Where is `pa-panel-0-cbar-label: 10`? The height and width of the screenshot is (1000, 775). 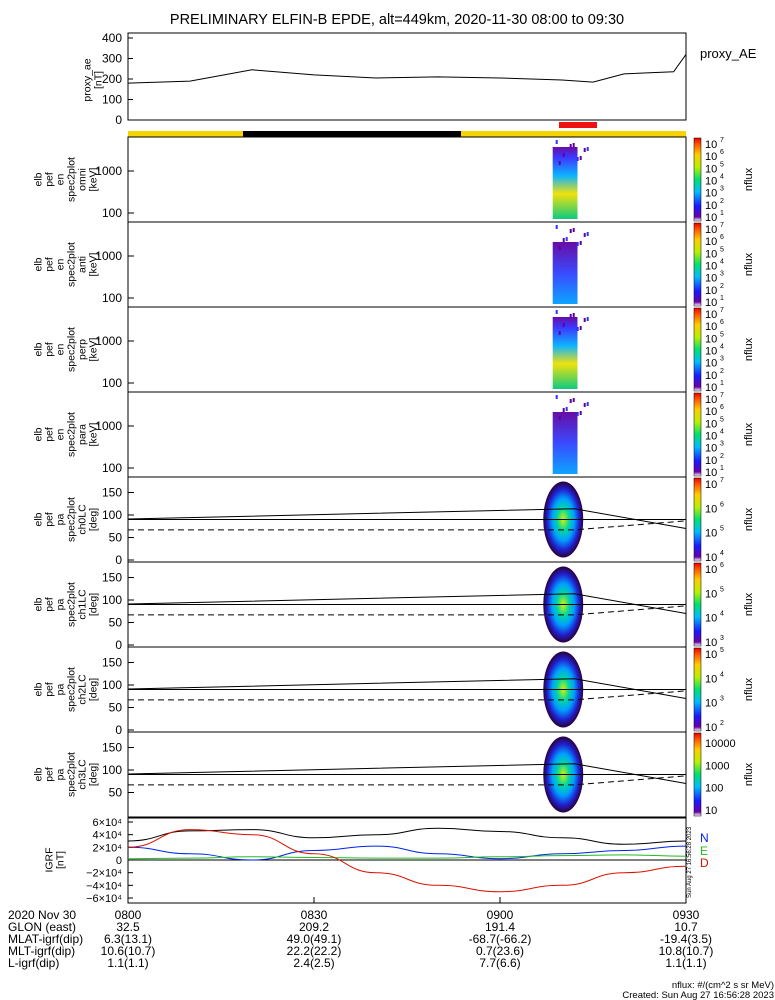
pa-panel-0-cbar-label: 10 is located at coordinates (711, 485).